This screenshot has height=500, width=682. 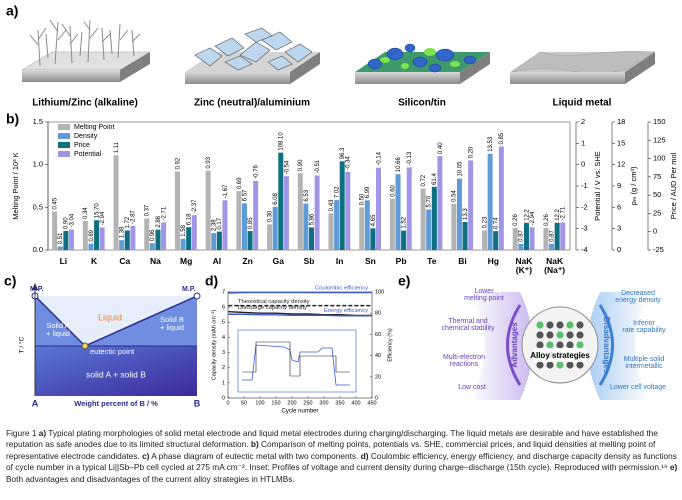 What do you see at coordinates (410, 158) in the screenshot?
I see `value-label: -0.13` at bounding box center [410, 158].